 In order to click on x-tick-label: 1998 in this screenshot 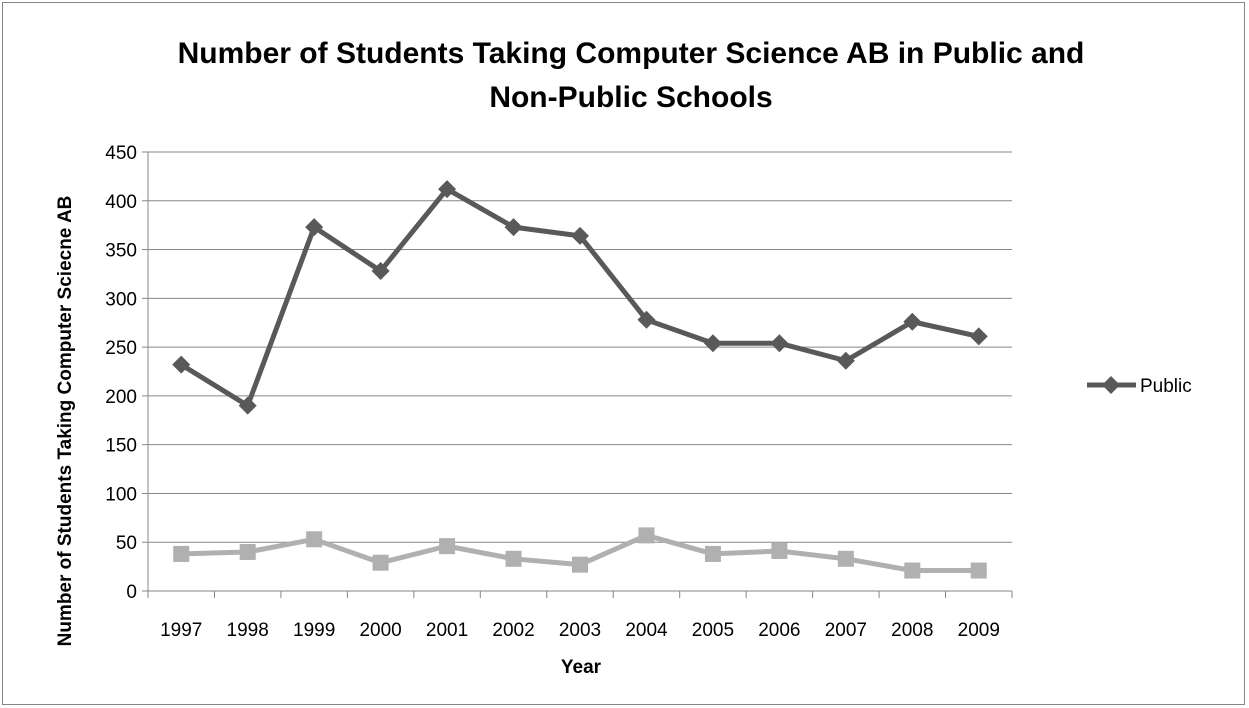, I will do `click(248, 630)`.